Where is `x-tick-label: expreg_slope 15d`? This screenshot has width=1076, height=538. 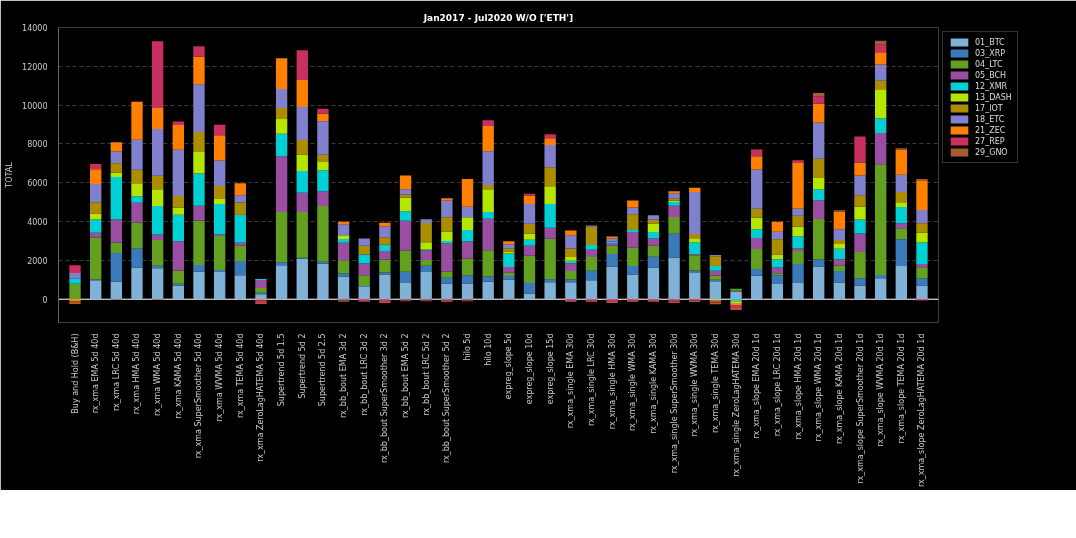
x-tick-label: expreg_slope 15d is located at coordinates (550, 369).